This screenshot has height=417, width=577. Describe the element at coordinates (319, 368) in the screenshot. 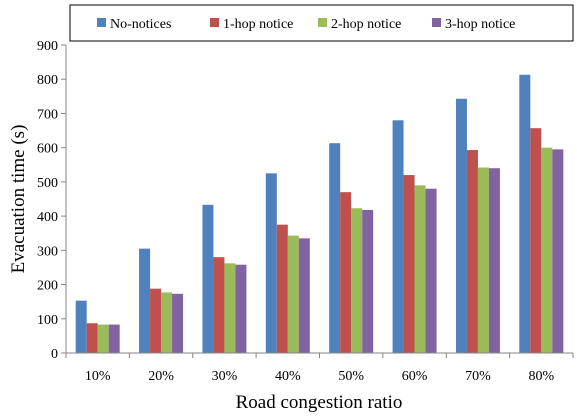

I see `x-axis-ticks: 10% 20% 30% 40% 50% 60% 70% 80%` at that location.